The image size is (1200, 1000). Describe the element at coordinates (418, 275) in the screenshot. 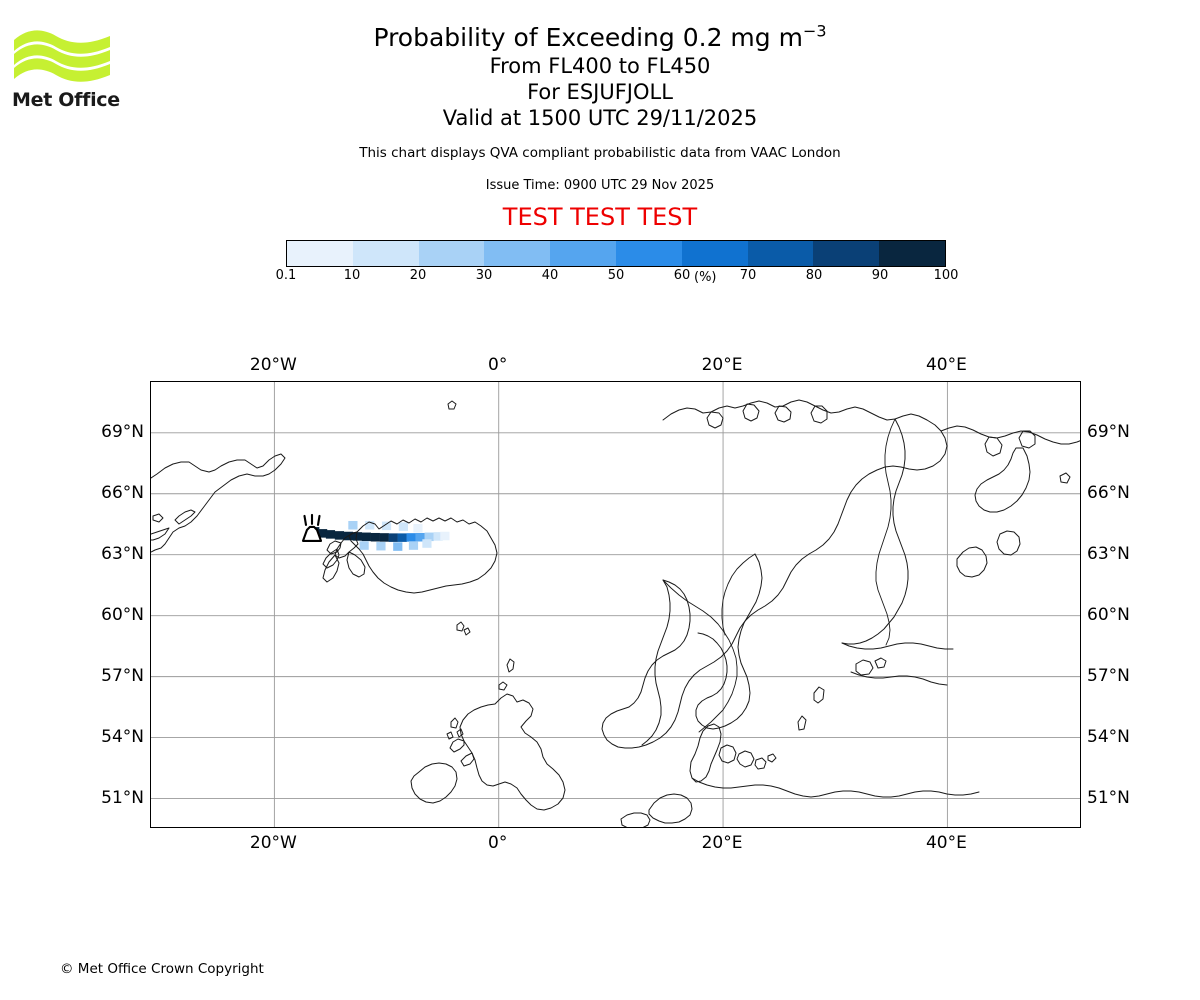

I see `colorbar-tick-20: 20` at that location.